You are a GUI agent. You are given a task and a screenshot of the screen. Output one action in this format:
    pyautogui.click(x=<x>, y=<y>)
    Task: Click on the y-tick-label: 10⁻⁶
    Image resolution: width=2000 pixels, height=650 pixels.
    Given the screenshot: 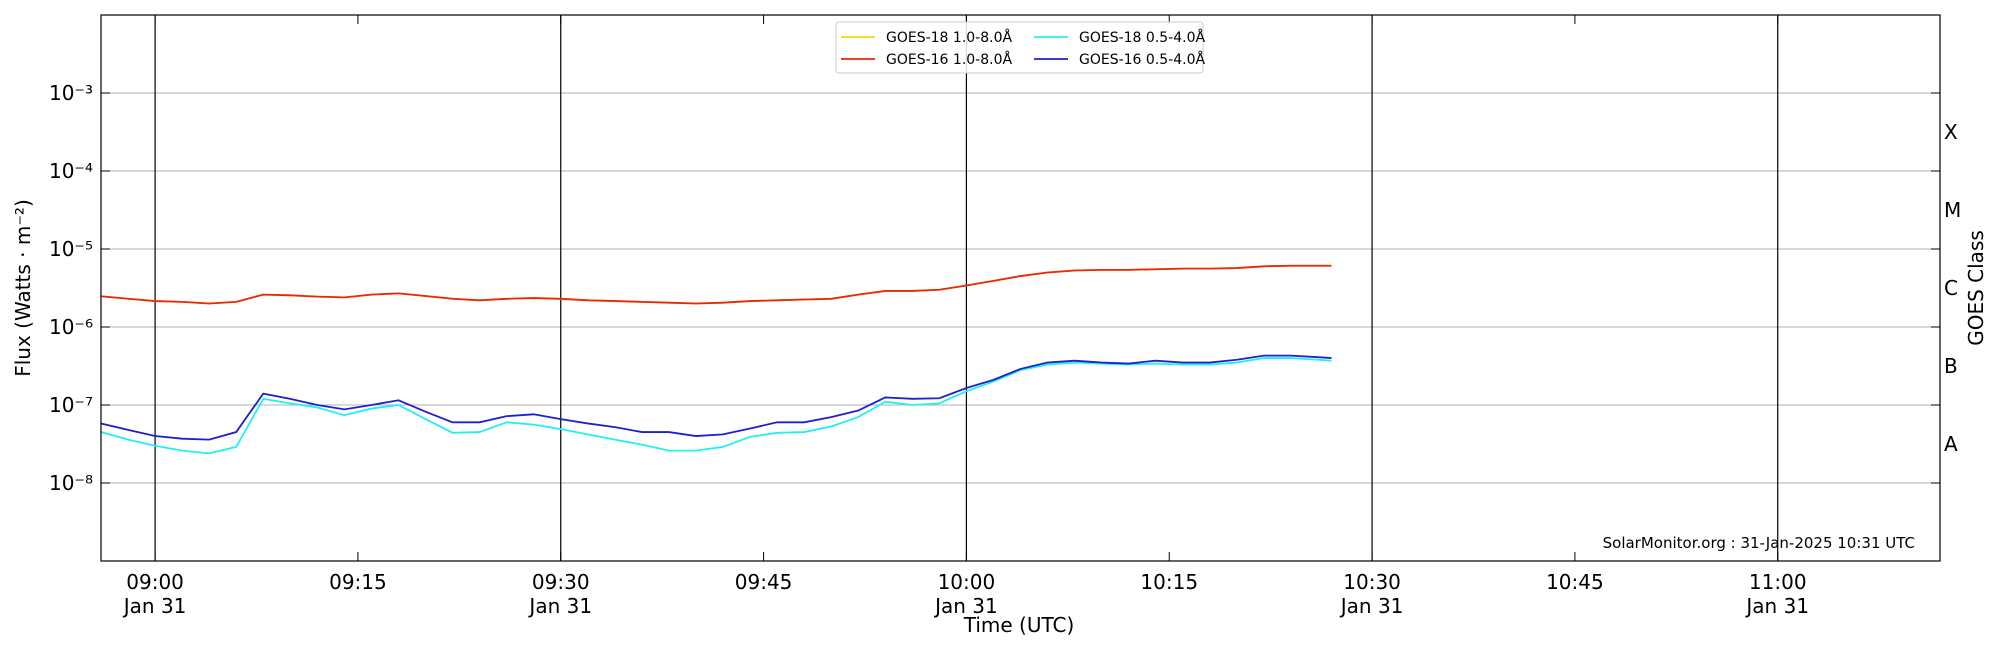 What is the action you would take?
    pyautogui.click(x=71, y=327)
    